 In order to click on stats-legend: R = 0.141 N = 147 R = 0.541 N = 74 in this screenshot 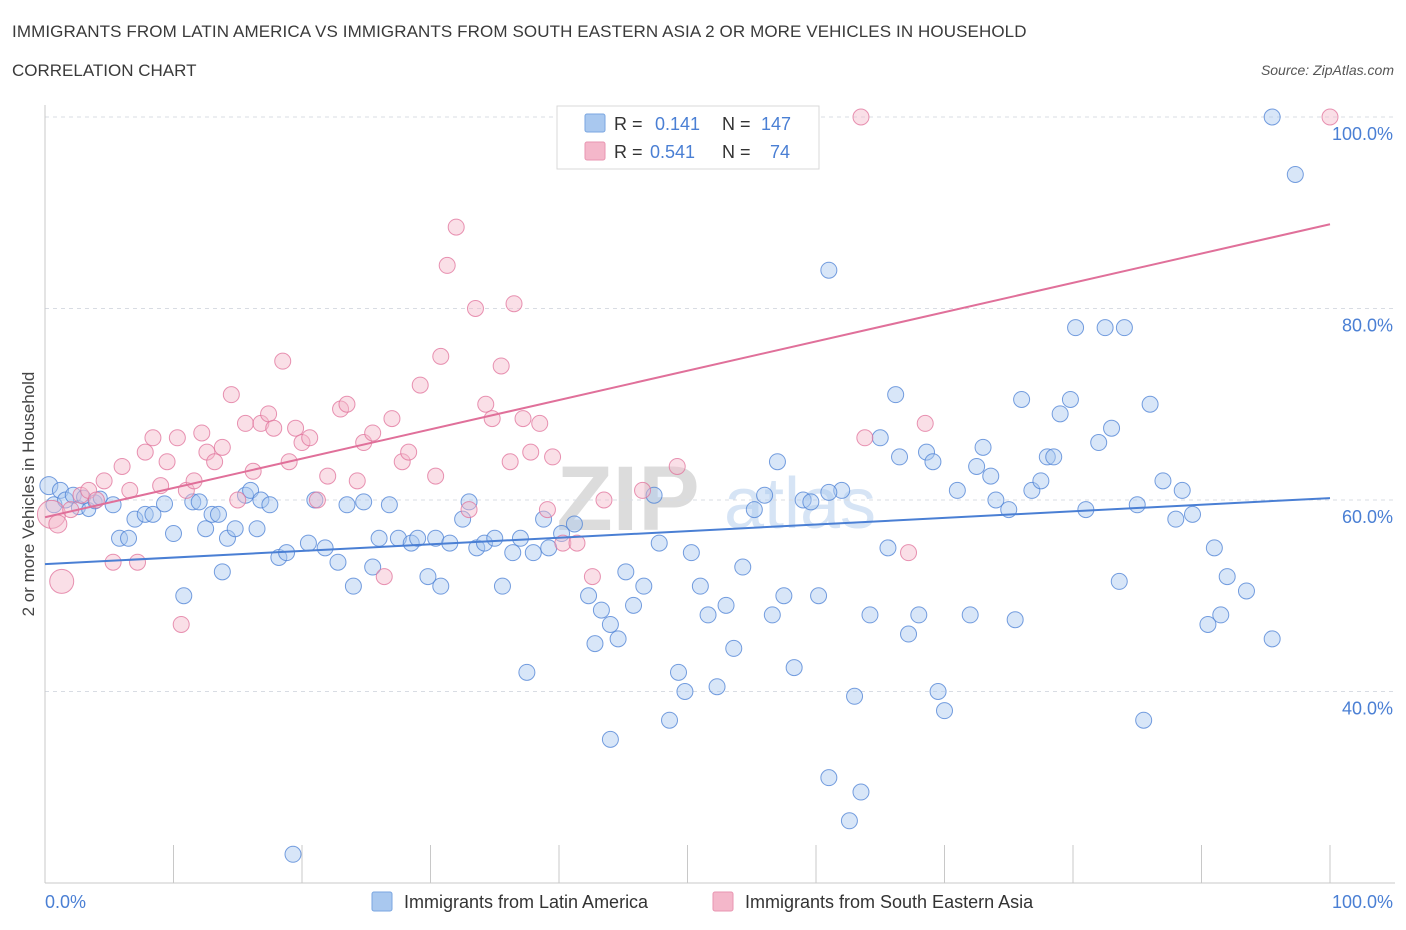, I will do `click(688, 137)`.